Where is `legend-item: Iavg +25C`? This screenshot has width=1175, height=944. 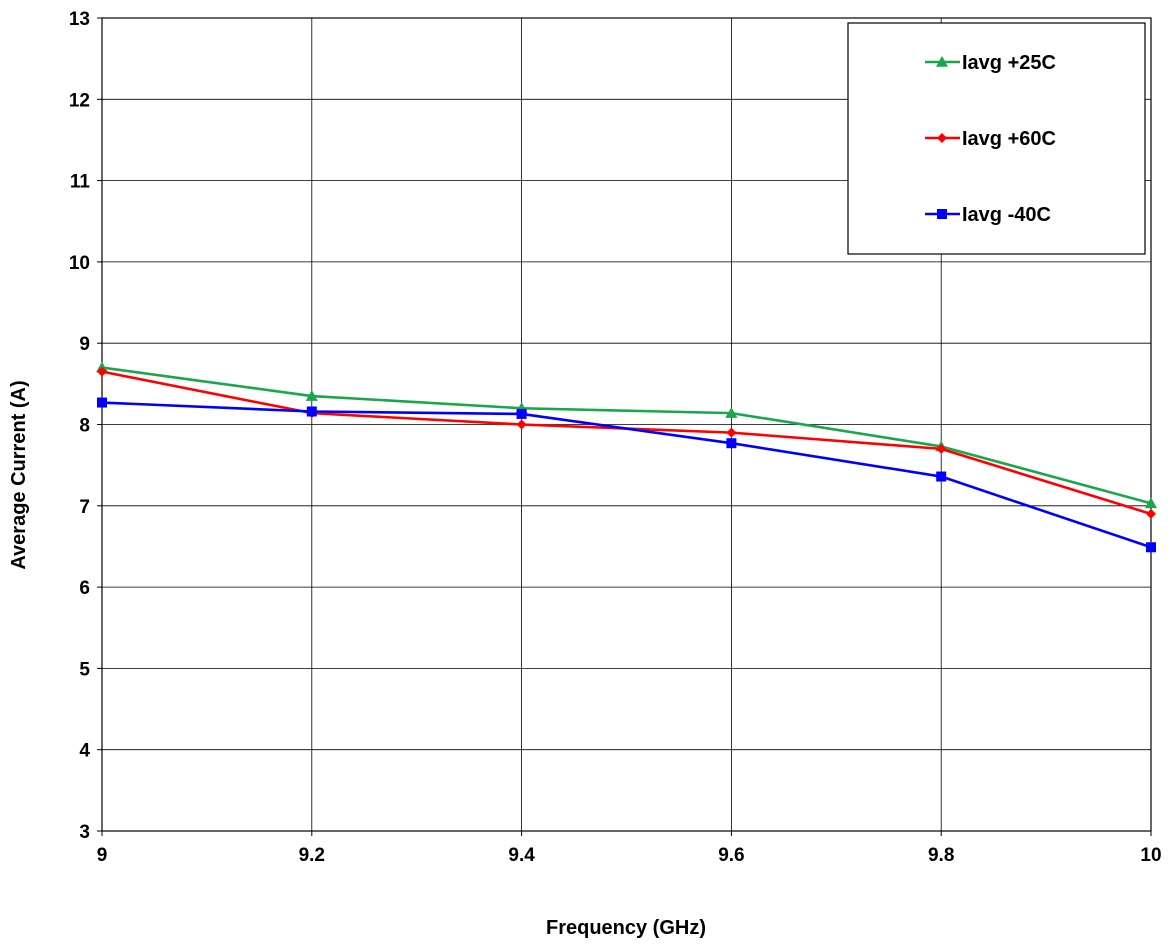
legend-item: Iavg +25C is located at coordinates (990, 63).